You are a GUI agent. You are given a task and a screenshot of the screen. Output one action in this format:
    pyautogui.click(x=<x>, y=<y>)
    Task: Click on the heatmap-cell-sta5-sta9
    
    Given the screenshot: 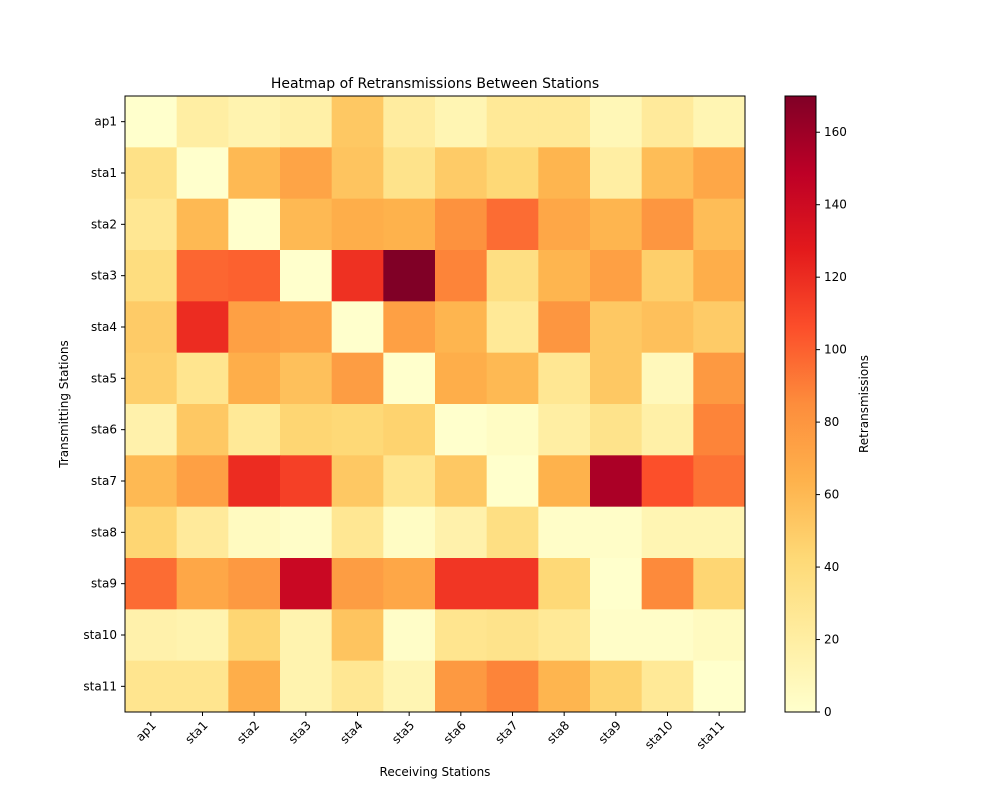 What is the action you would take?
    pyautogui.click(x=616, y=378)
    